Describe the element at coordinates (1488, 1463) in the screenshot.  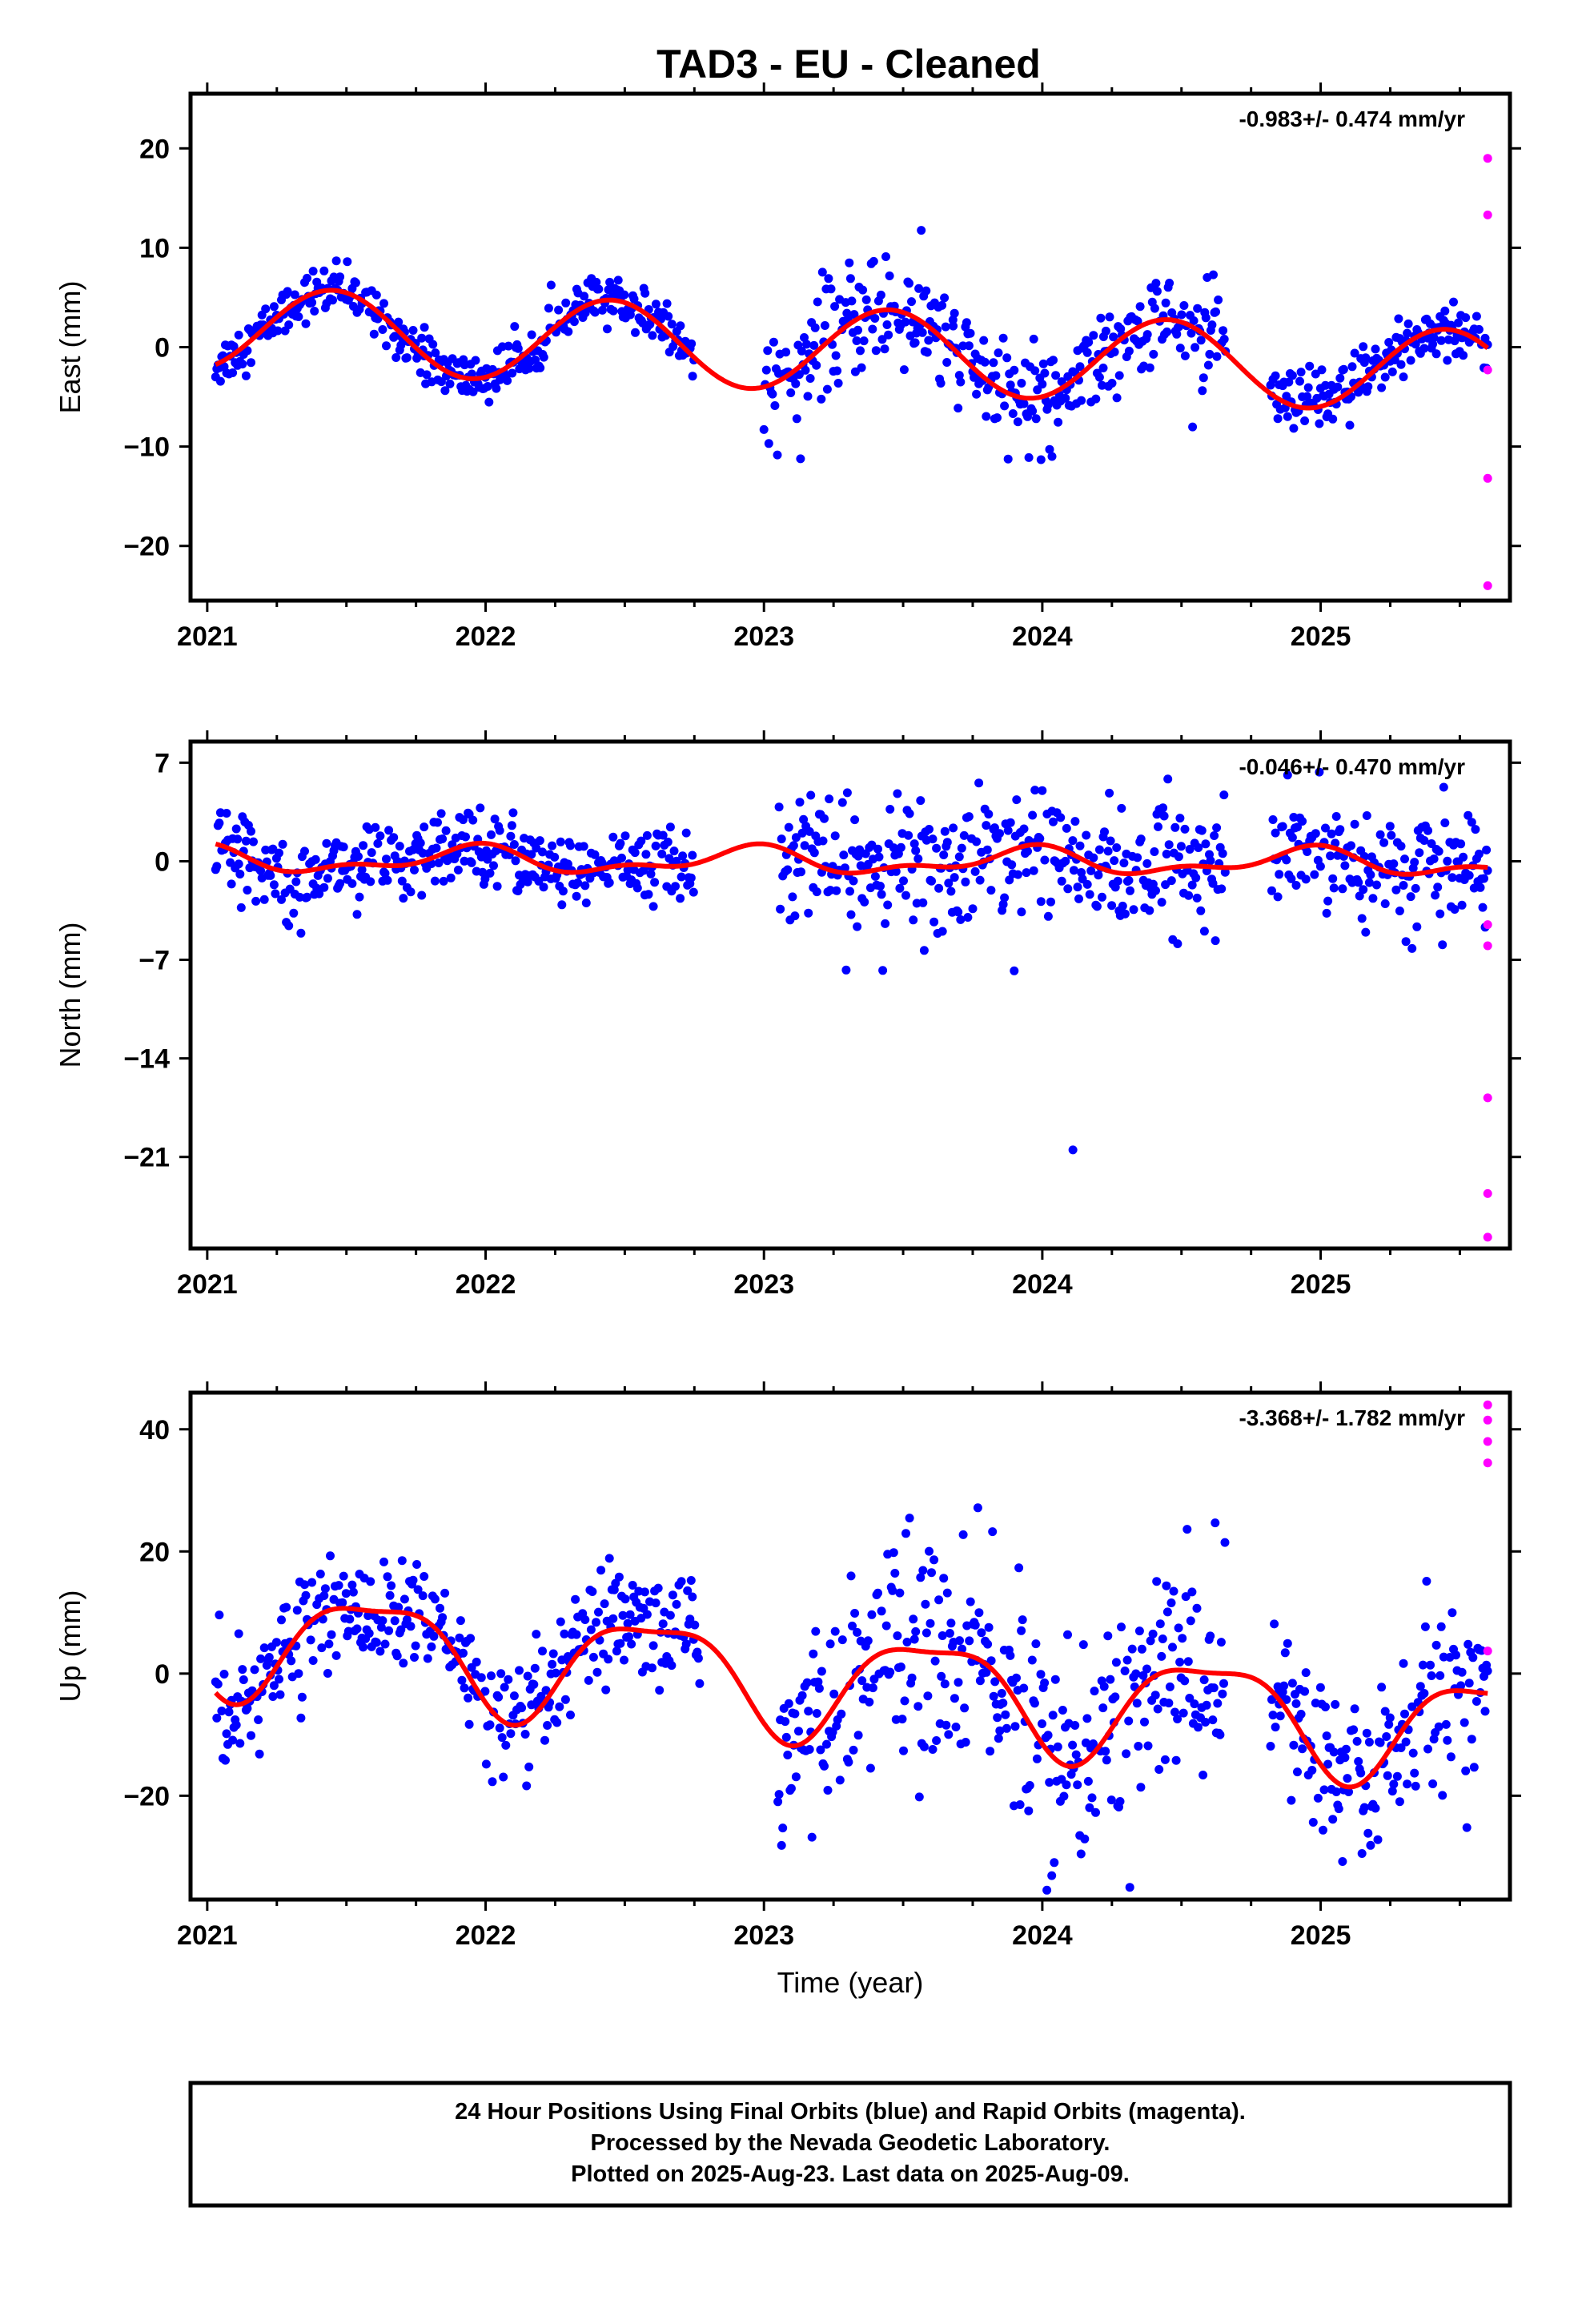
I see `rapid-point` at that location.